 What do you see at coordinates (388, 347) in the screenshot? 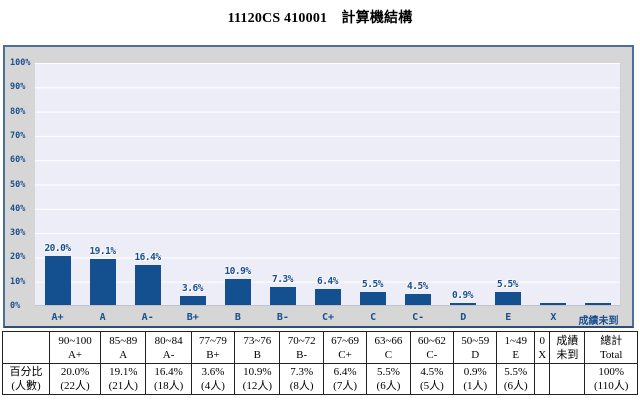
I see `grade-column-header: 63~66 C` at bounding box center [388, 347].